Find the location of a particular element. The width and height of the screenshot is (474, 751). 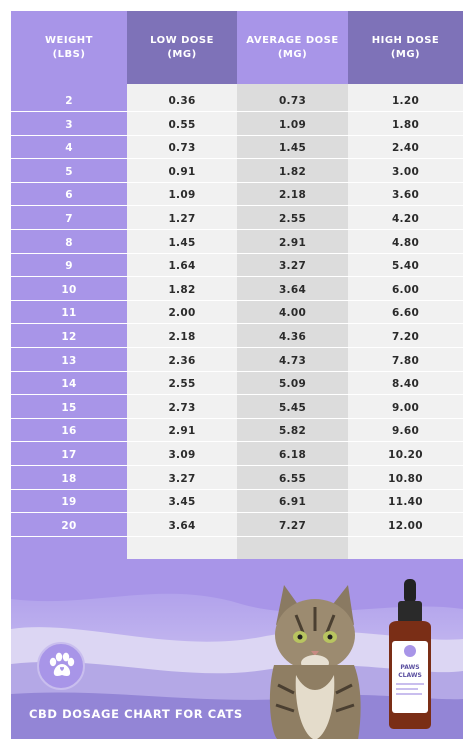

high-dose-cell: 7.80 is located at coordinates (405, 360).